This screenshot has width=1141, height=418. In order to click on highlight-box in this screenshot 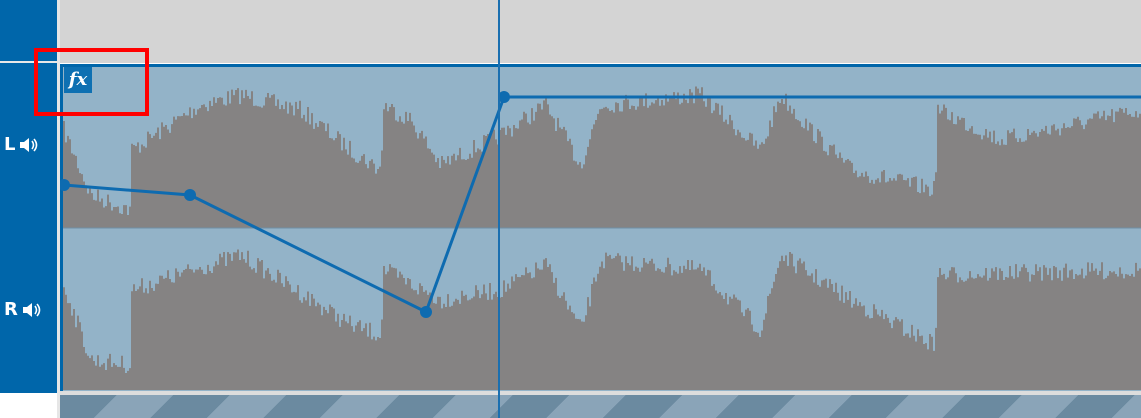, I will do `click(91, 82)`.